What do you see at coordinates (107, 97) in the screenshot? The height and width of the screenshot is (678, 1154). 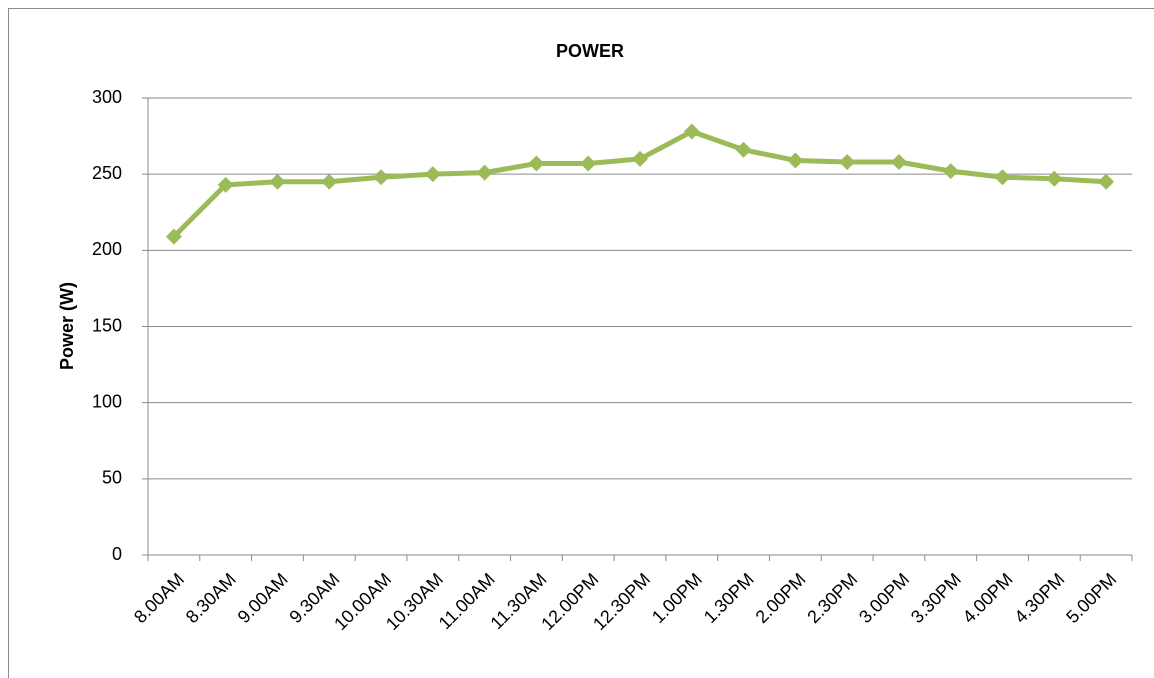 I see `y-tick-label: 300` at bounding box center [107, 97].